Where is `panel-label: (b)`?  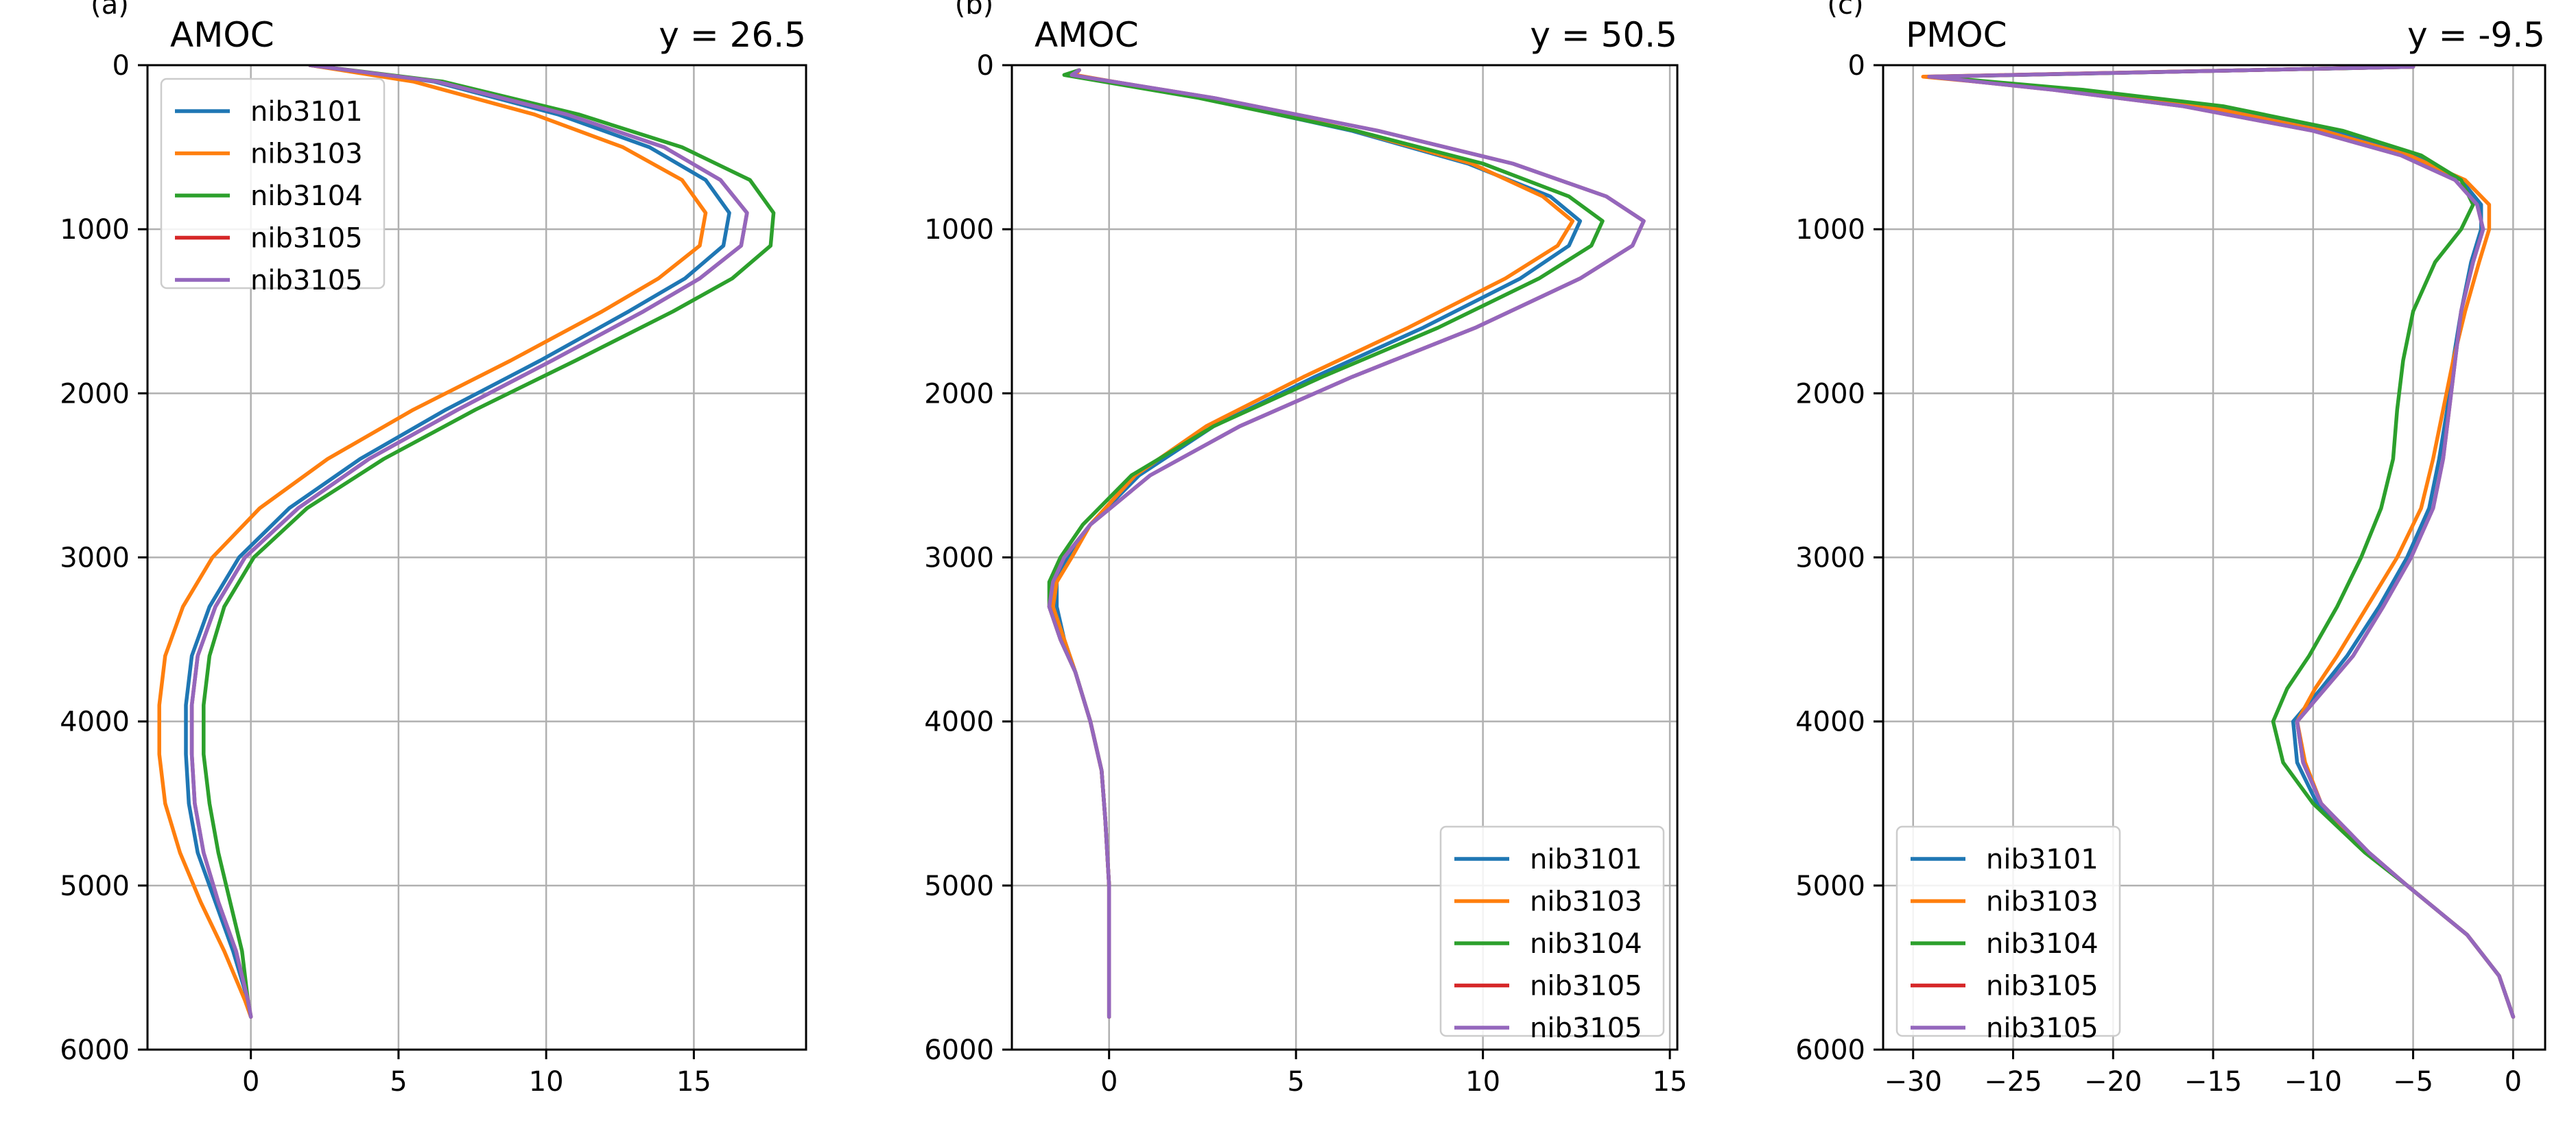 panel-label: (b) is located at coordinates (974, 10).